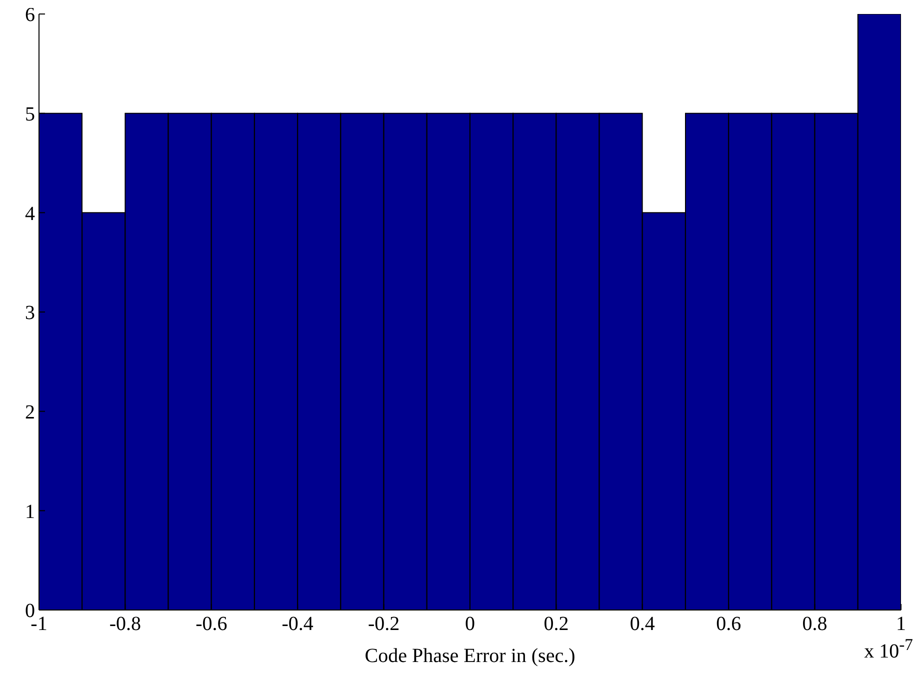 Image resolution: width=917 pixels, height=677 pixels. What do you see at coordinates (30, 313) in the screenshot?
I see `y-tick-label: 3` at bounding box center [30, 313].